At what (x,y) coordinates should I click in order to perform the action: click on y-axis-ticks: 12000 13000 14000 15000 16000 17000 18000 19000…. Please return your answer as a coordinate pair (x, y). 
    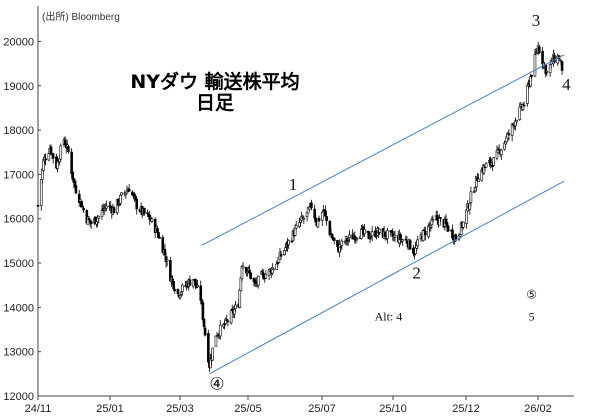
    Looking at the image, I should click on (18, 219).